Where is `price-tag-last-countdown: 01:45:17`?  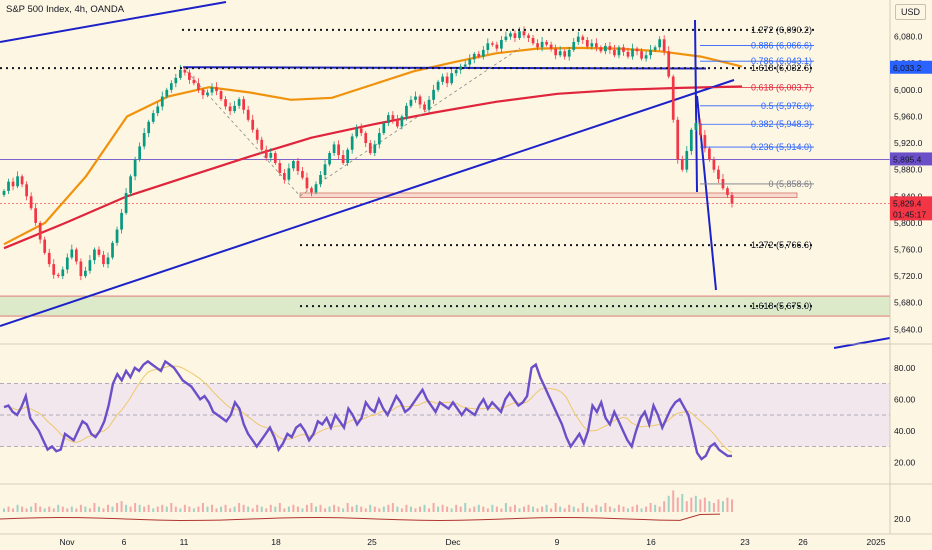 price-tag-last-countdown: 01:45:17 is located at coordinates (909, 214).